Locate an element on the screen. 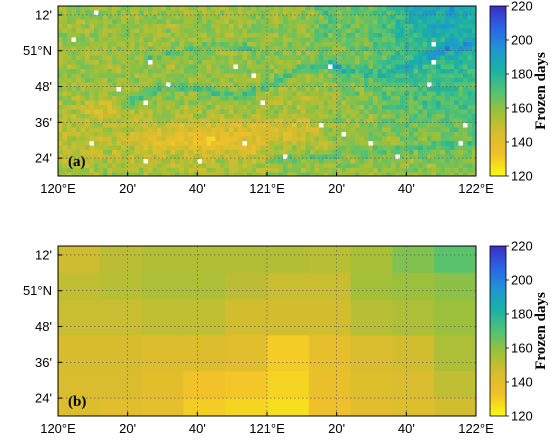 The height and width of the screenshot is (440, 550). y-tick-label: 24' is located at coordinates (43, 398).